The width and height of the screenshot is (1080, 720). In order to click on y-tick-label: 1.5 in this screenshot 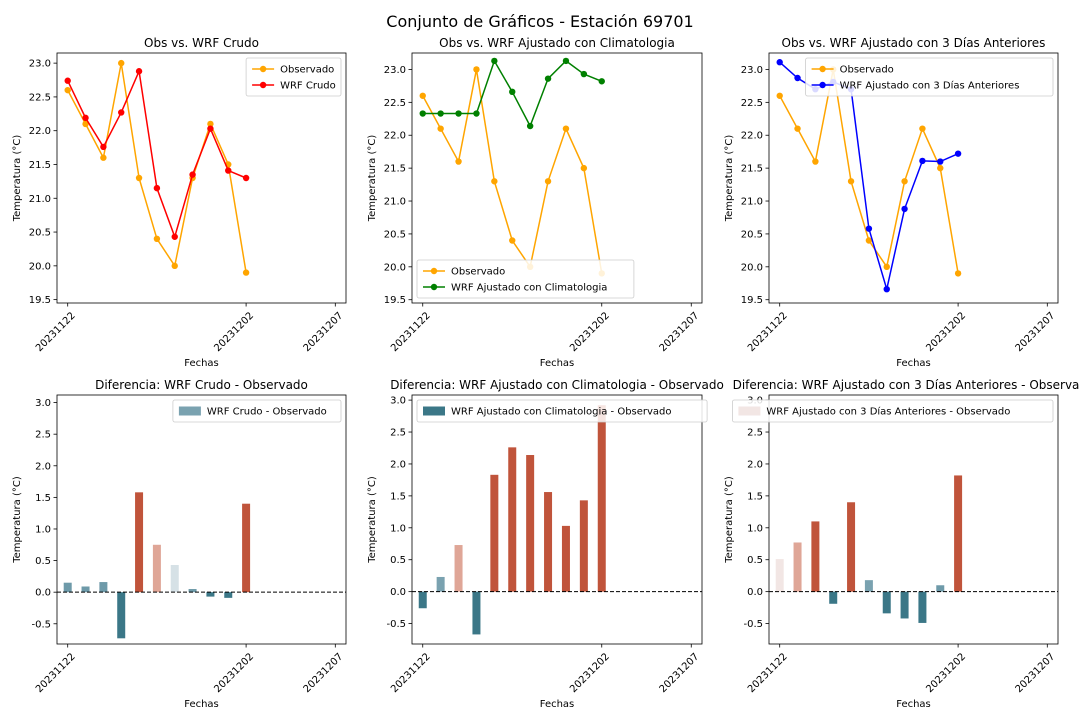, I will do `click(398, 496)`.